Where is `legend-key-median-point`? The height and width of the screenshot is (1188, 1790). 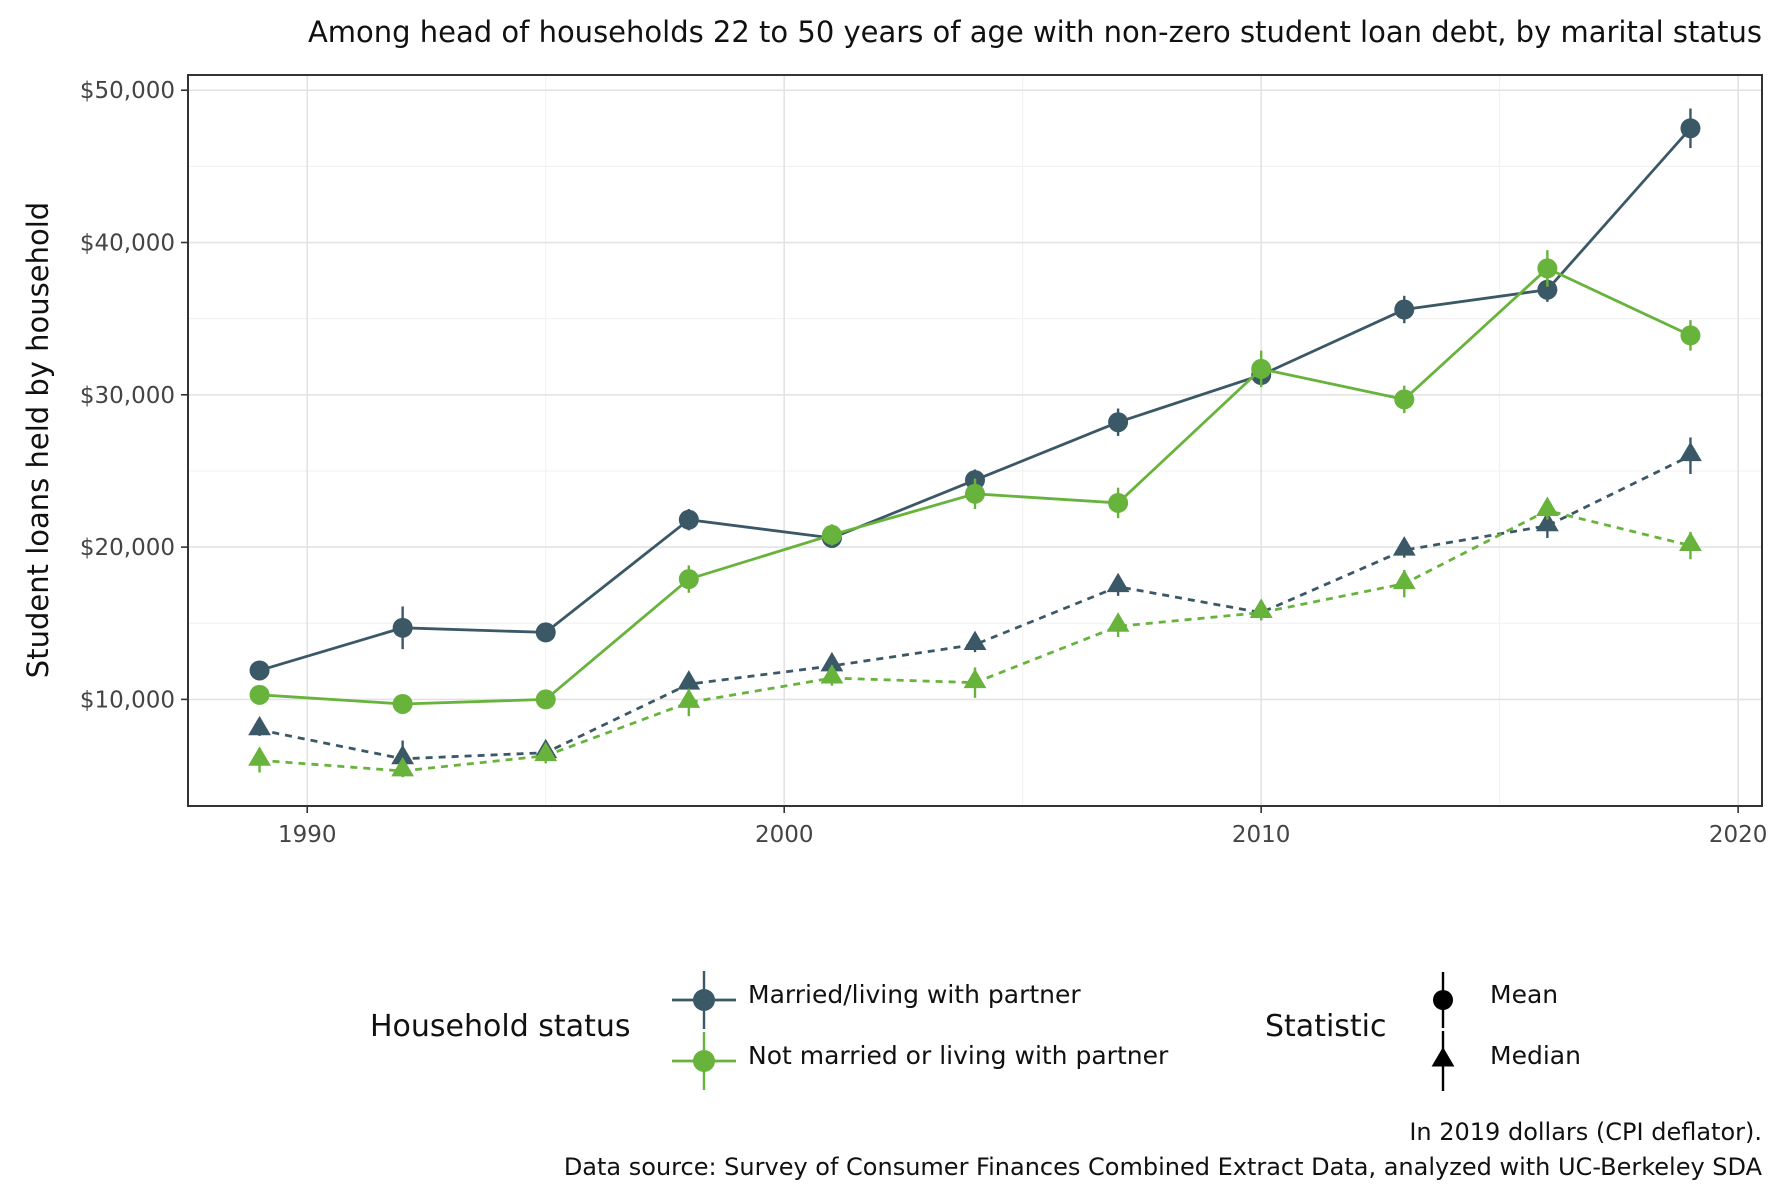 legend-key-median-point is located at coordinates (1443, 1057).